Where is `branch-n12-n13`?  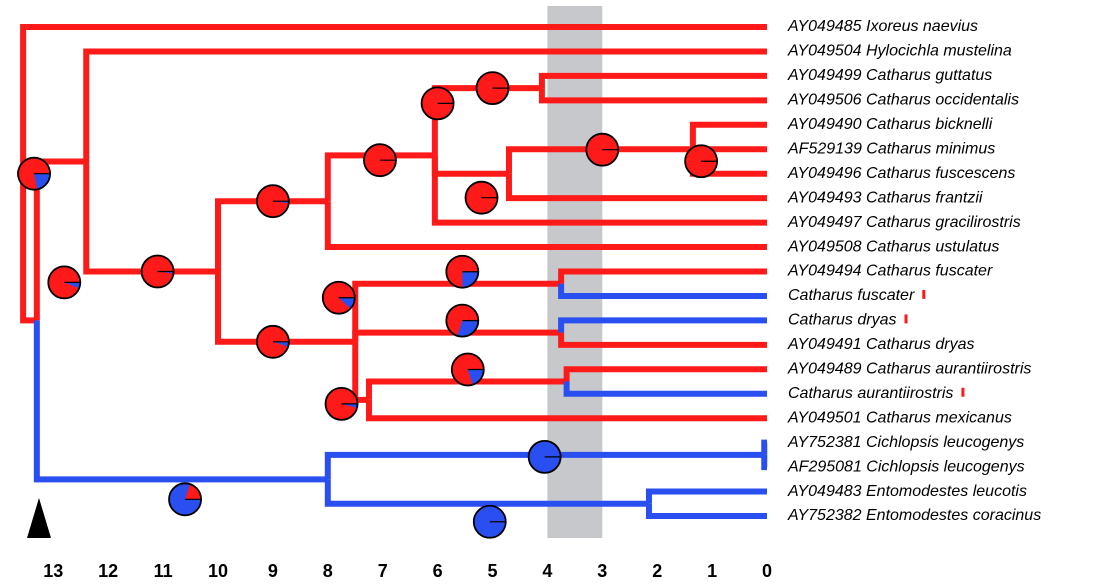 branch-n12-n13 is located at coordinates (466, 389).